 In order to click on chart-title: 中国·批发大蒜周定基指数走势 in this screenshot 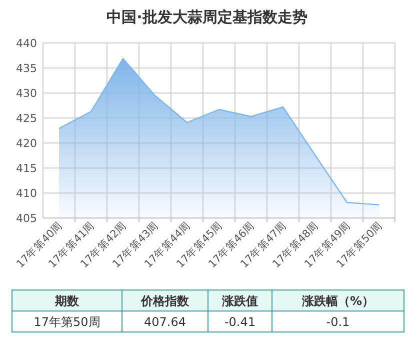, I will do `click(207, 17)`.